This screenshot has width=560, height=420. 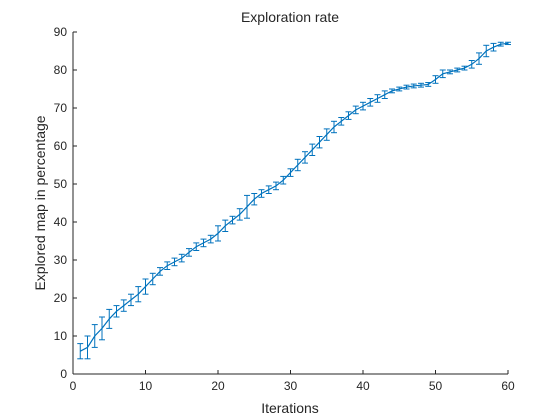 I want to click on x-tick-label: 60, so click(x=508, y=386).